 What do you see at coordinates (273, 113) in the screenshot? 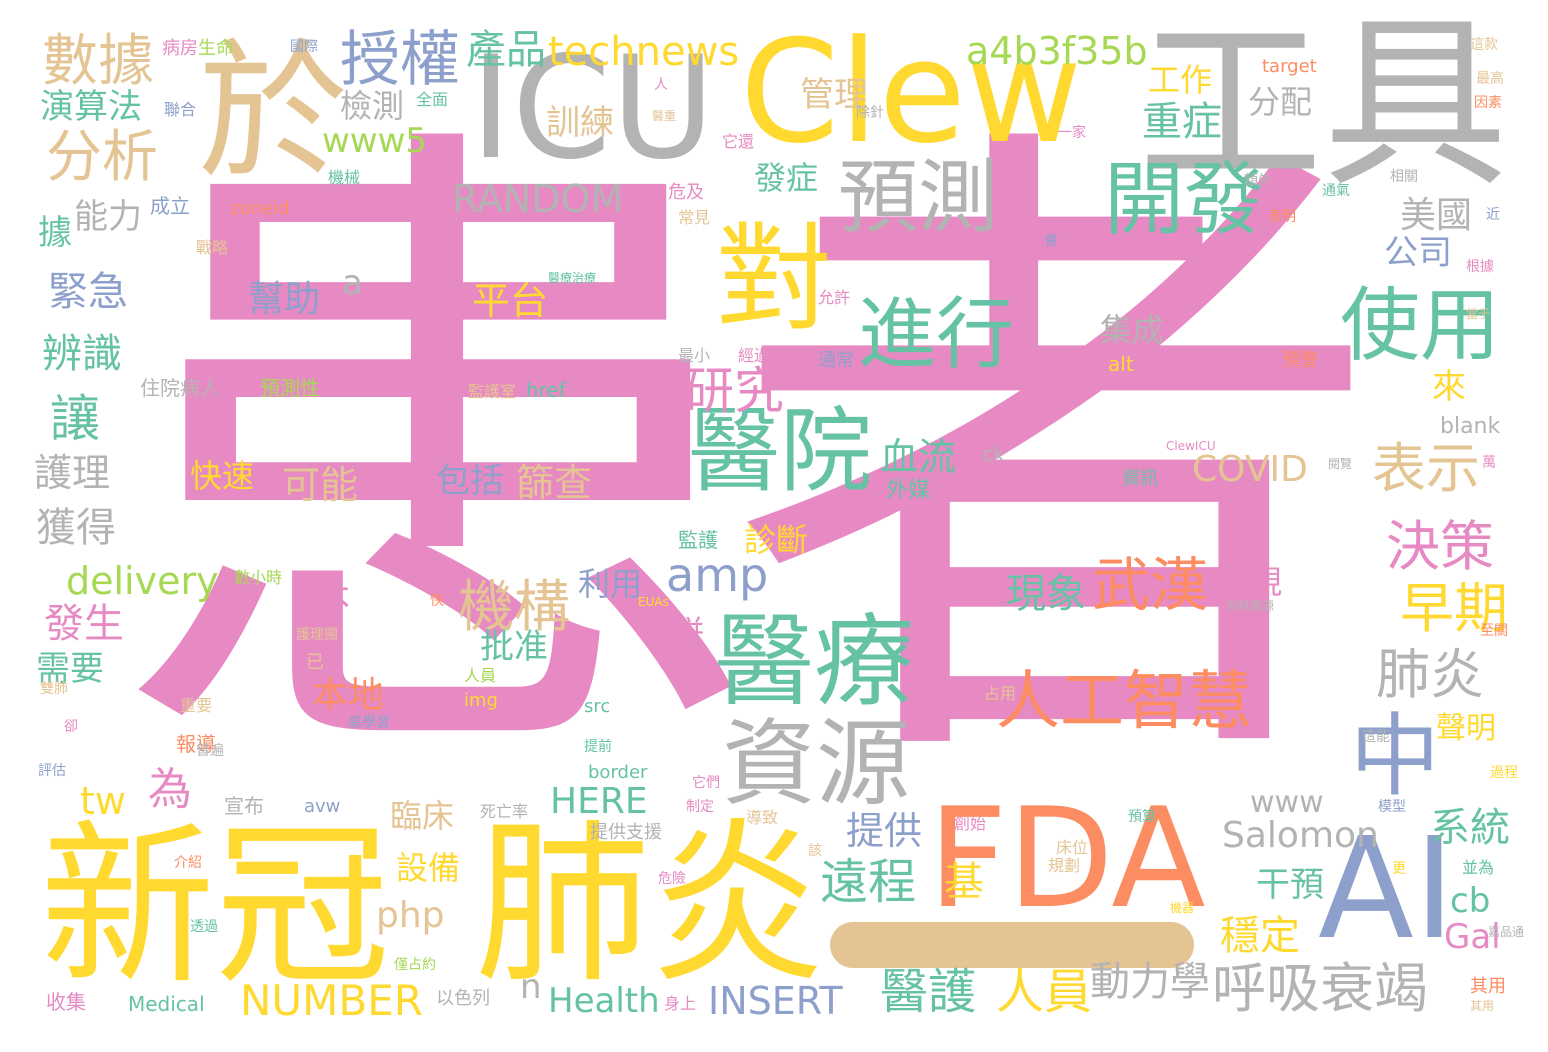
I see `word-8: 於` at bounding box center [273, 113].